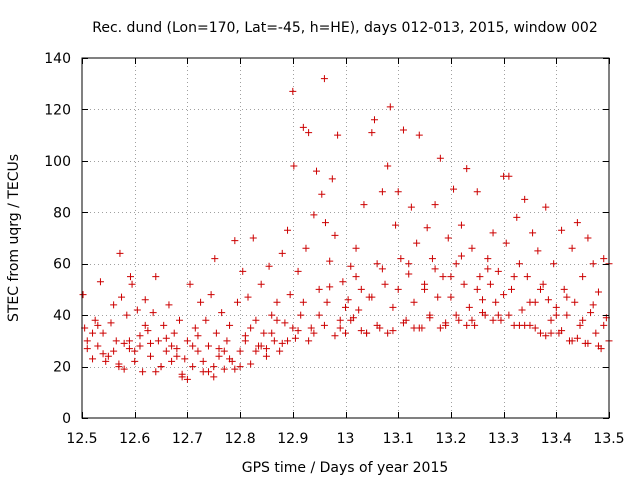 Image resolution: width=640 pixels, height=480 pixels. Describe the element at coordinates (57, 59) in the screenshot. I see `y-tick-label: 140` at that location.